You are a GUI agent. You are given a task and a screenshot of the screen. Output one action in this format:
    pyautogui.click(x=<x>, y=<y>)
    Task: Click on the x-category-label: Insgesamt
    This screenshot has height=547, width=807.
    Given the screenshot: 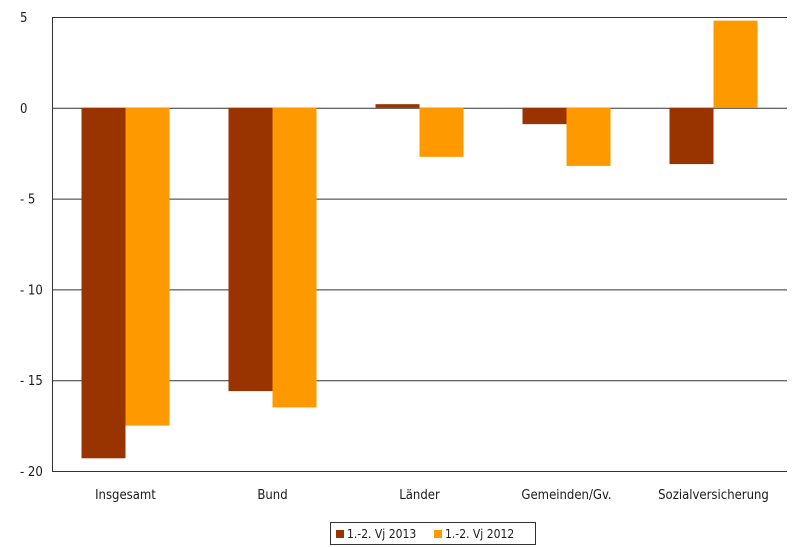 What is the action you would take?
    pyautogui.click(x=125, y=495)
    